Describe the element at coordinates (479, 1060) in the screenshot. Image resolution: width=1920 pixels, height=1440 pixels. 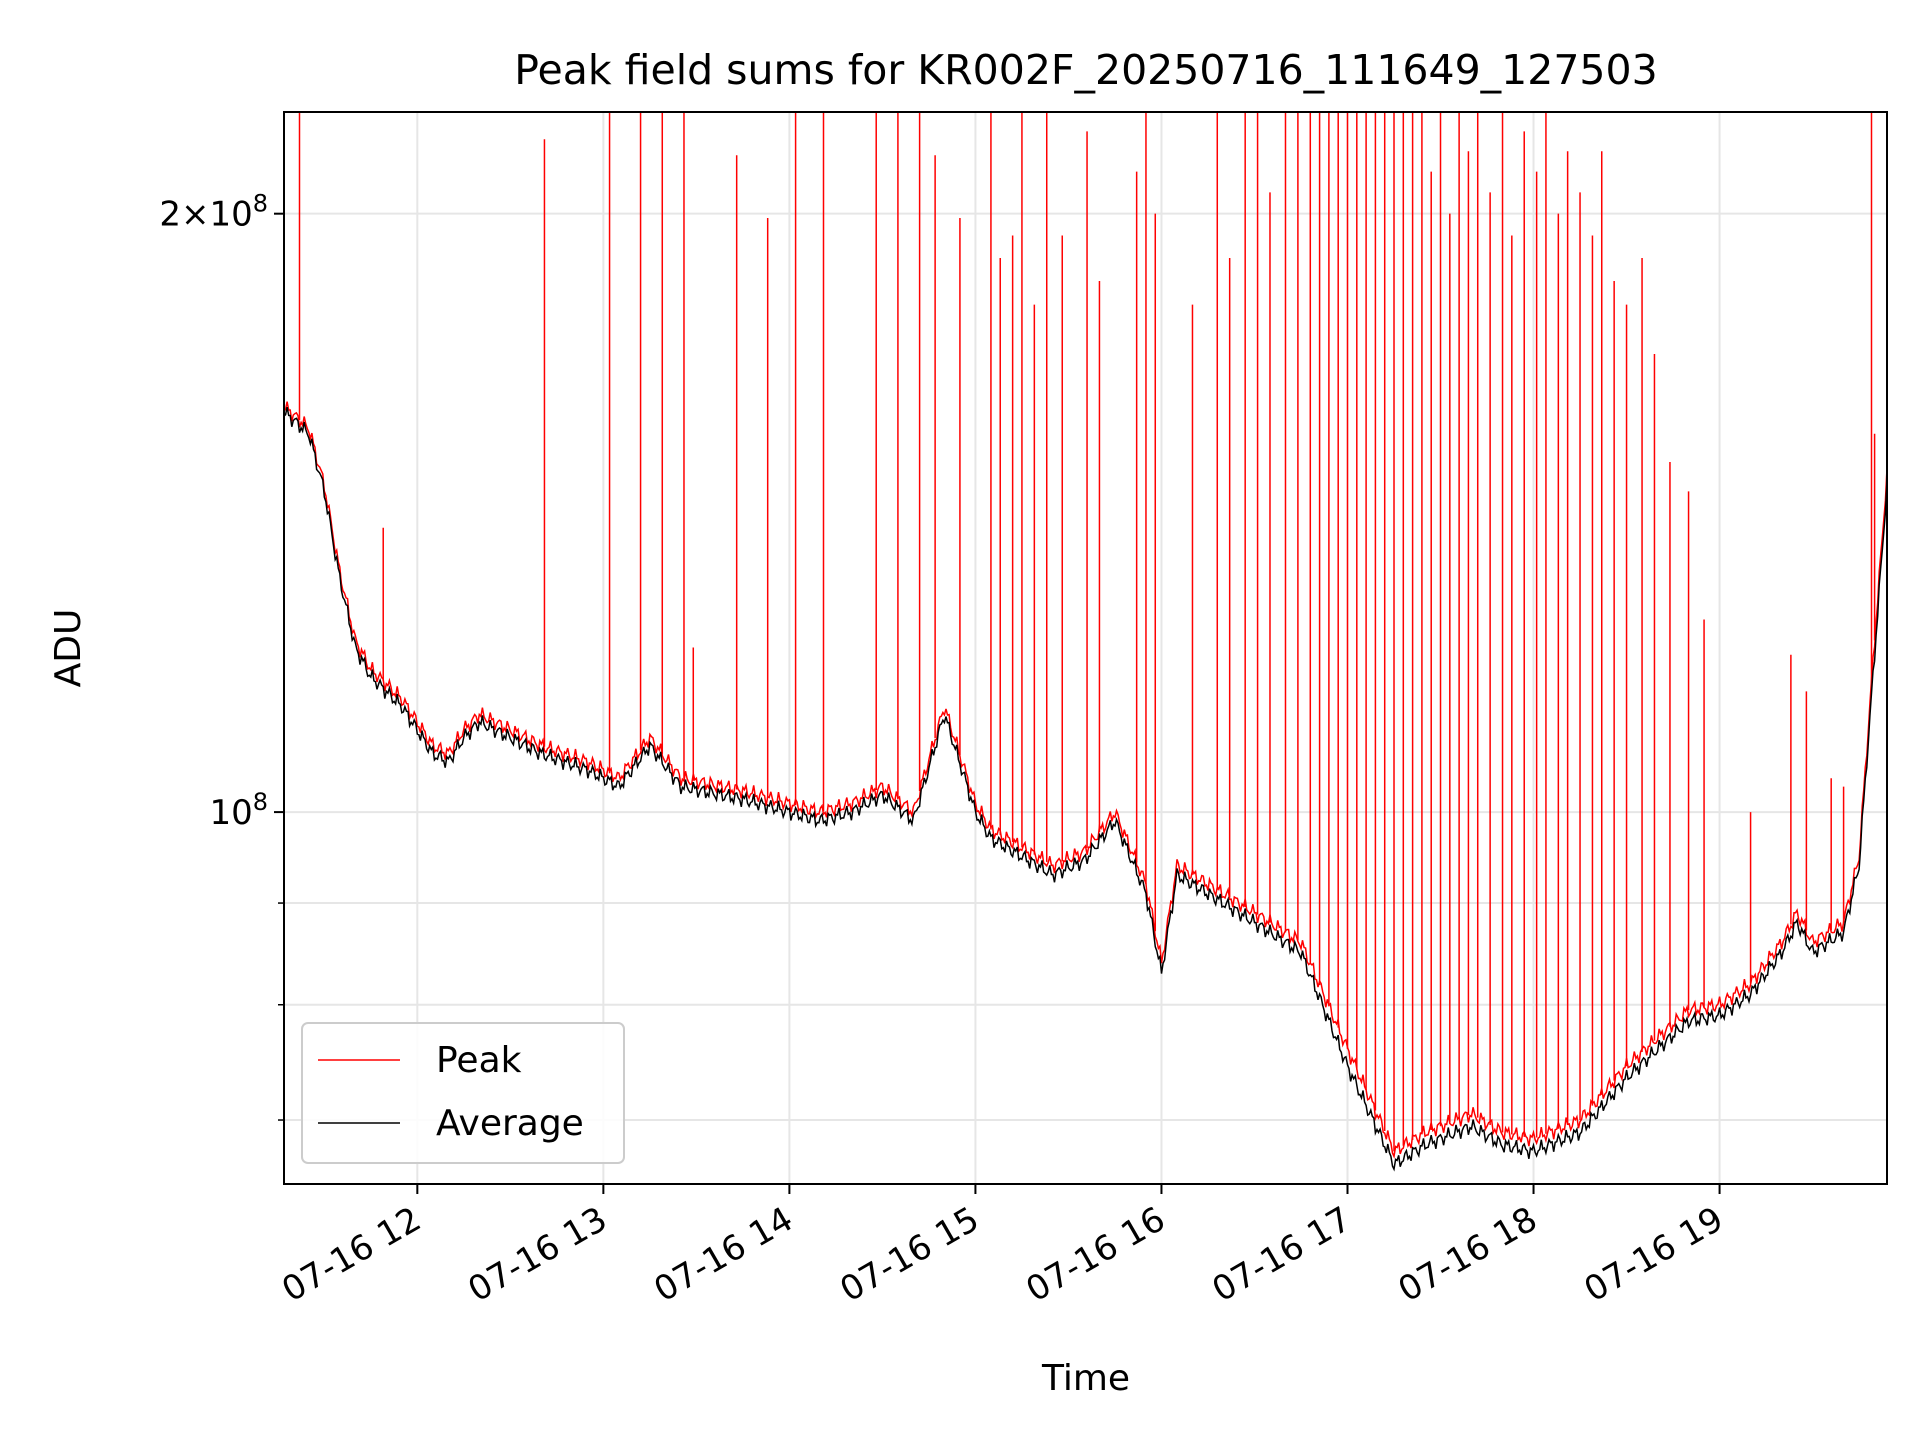
I see `legend-peak-label: Peak` at that location.